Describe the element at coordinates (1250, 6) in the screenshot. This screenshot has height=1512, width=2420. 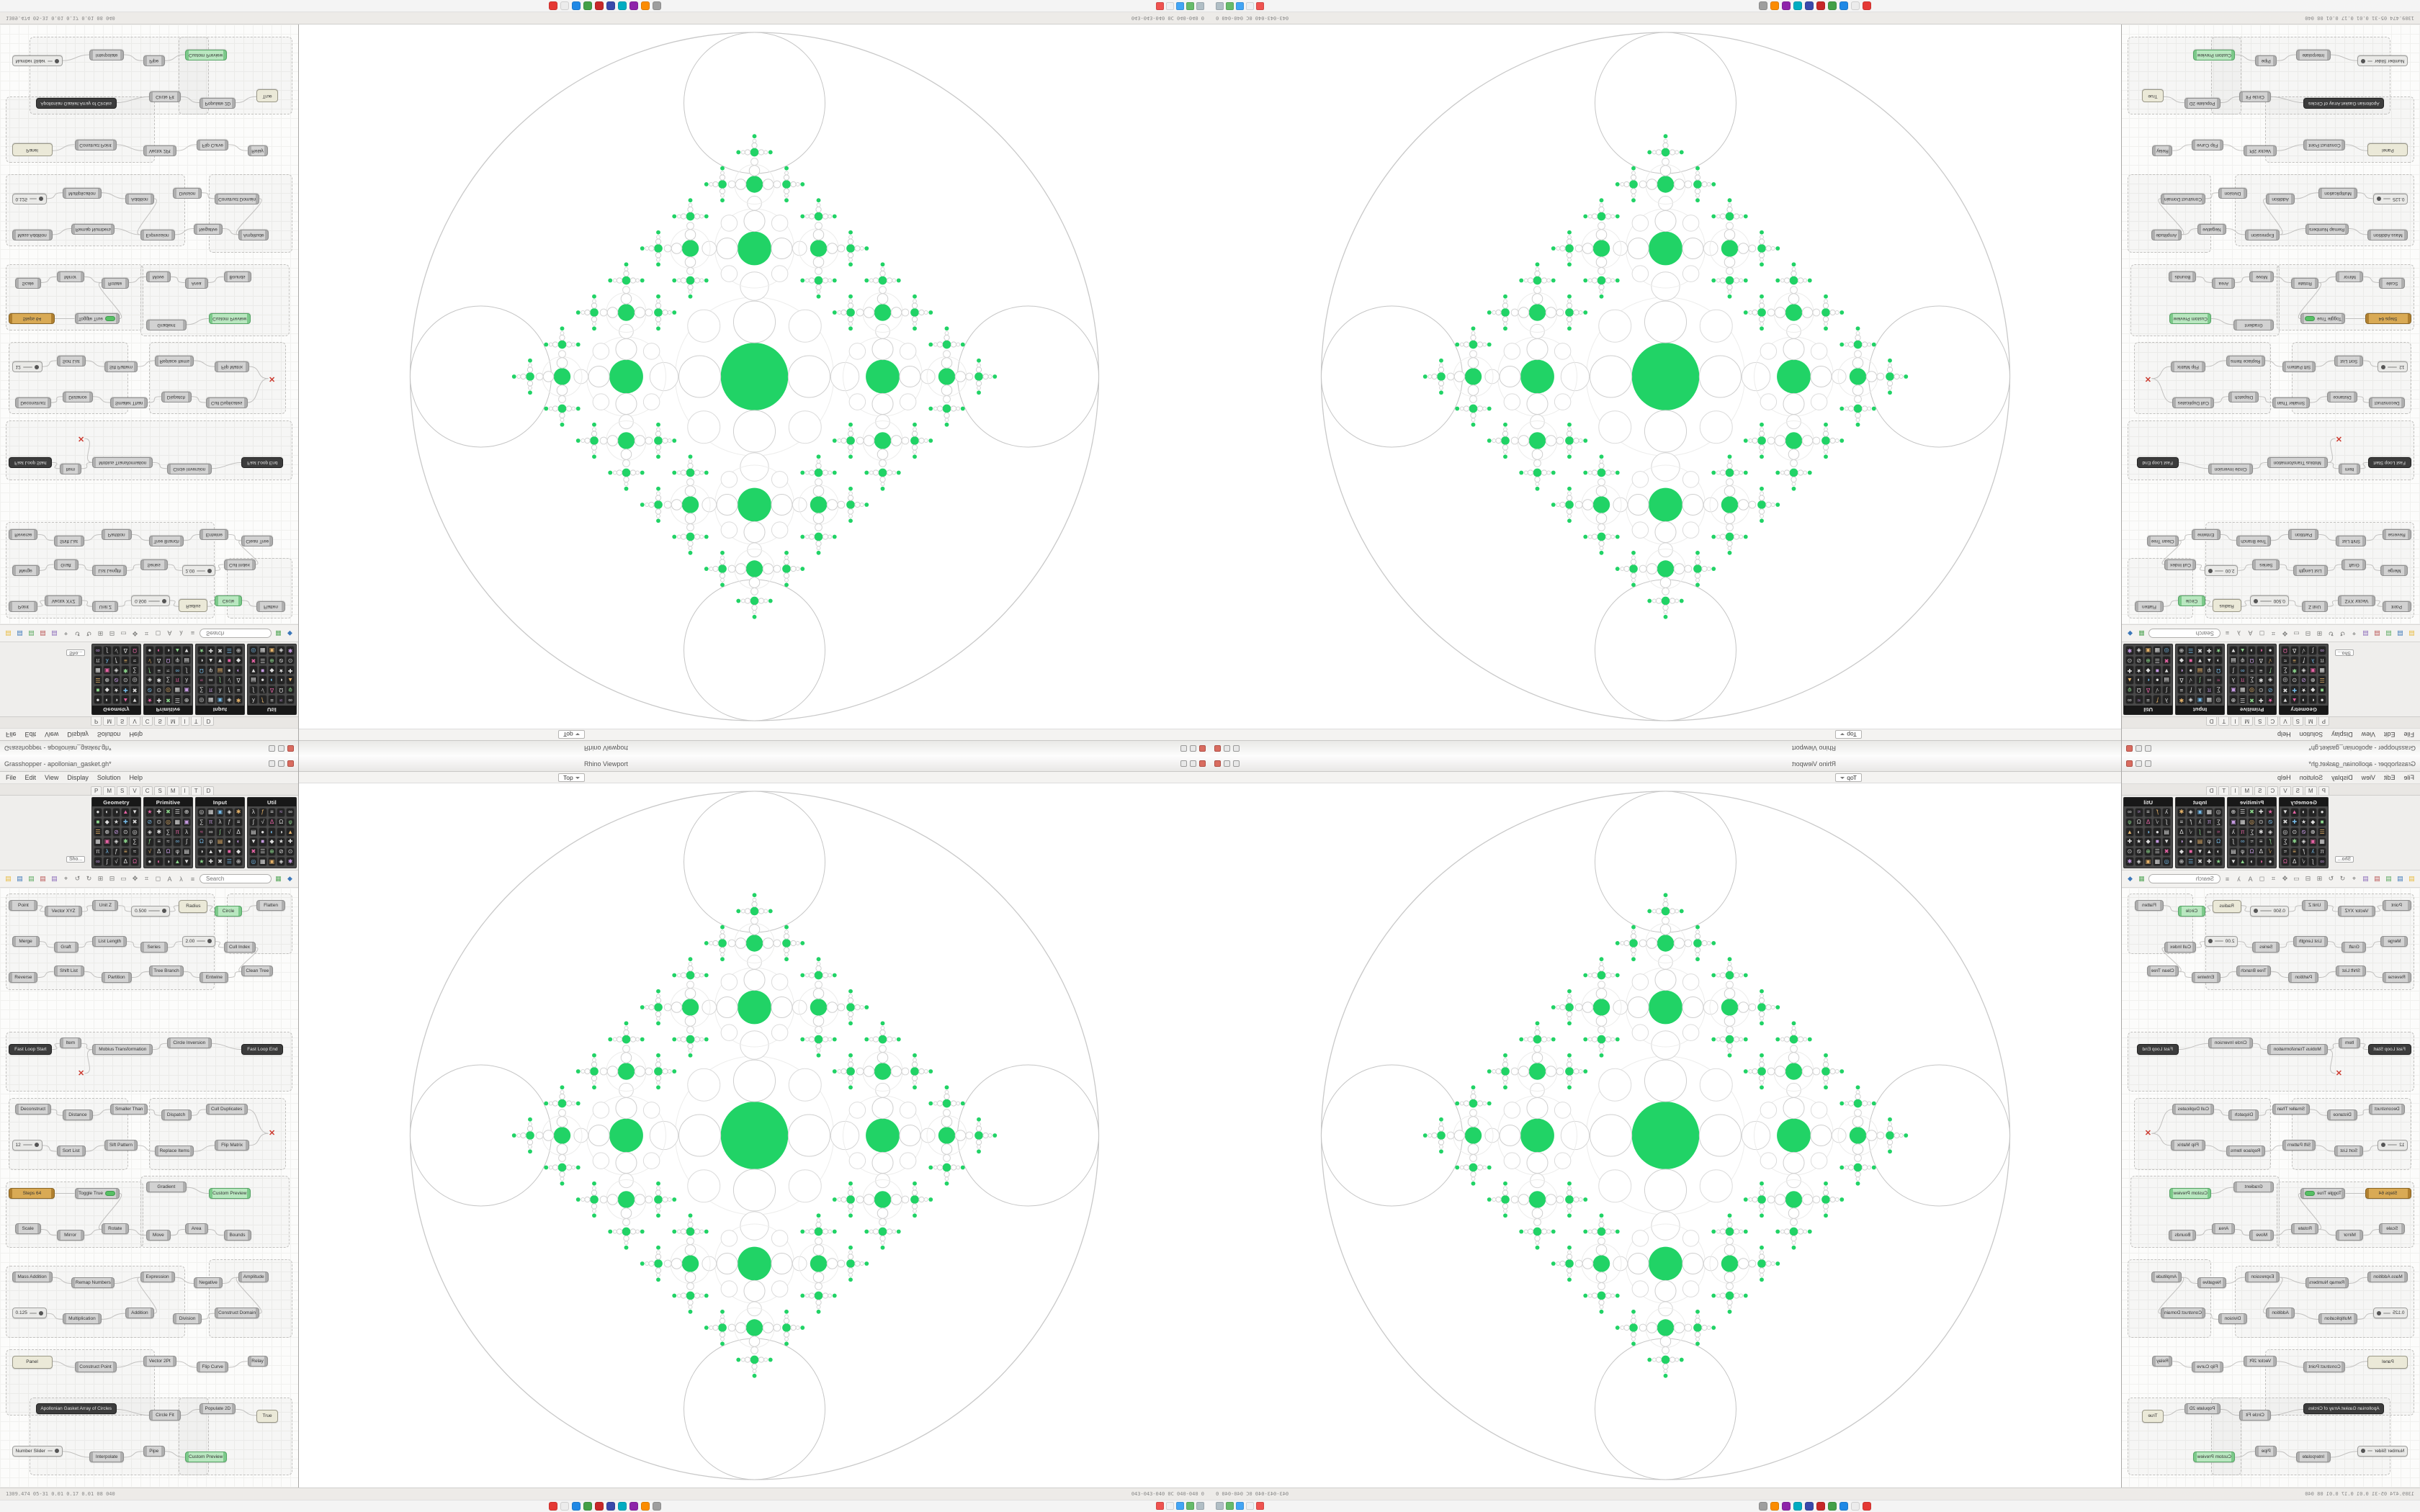
I see `tray-light-icon` at that location.